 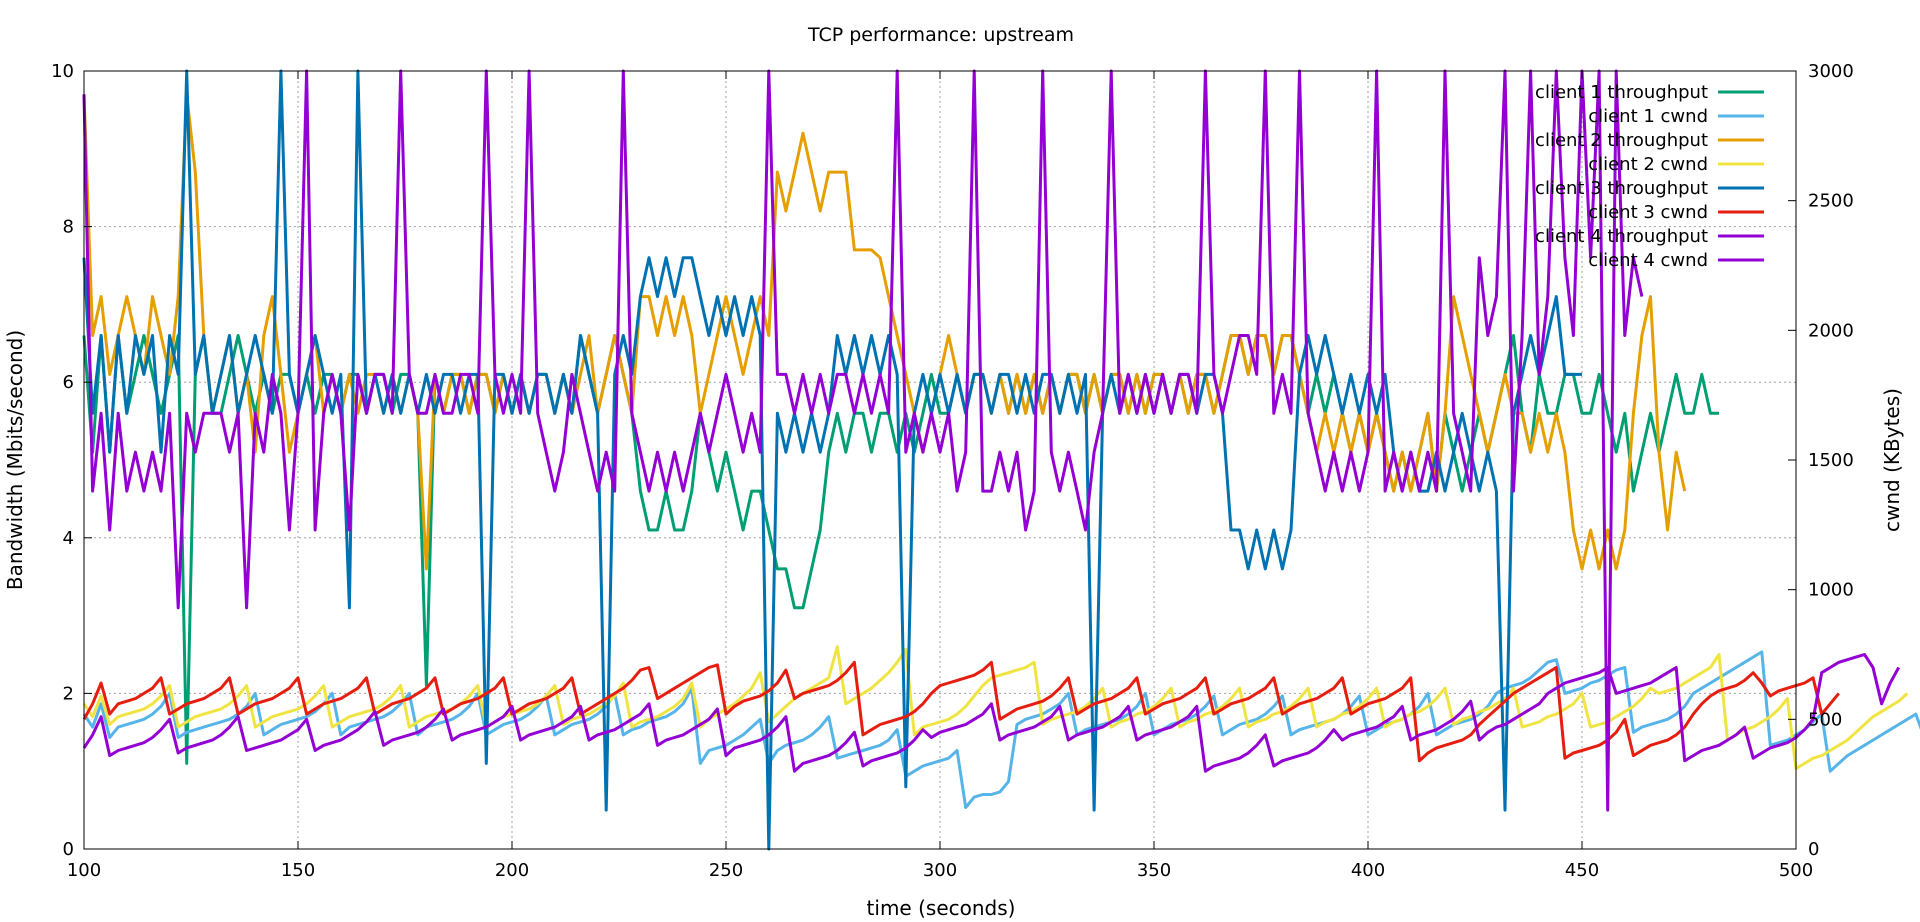 What do you see at coordinates (940, 35) in the screenshot?
I see `chart-title: TCP performance: upstream` at bounding box center [940, 35].